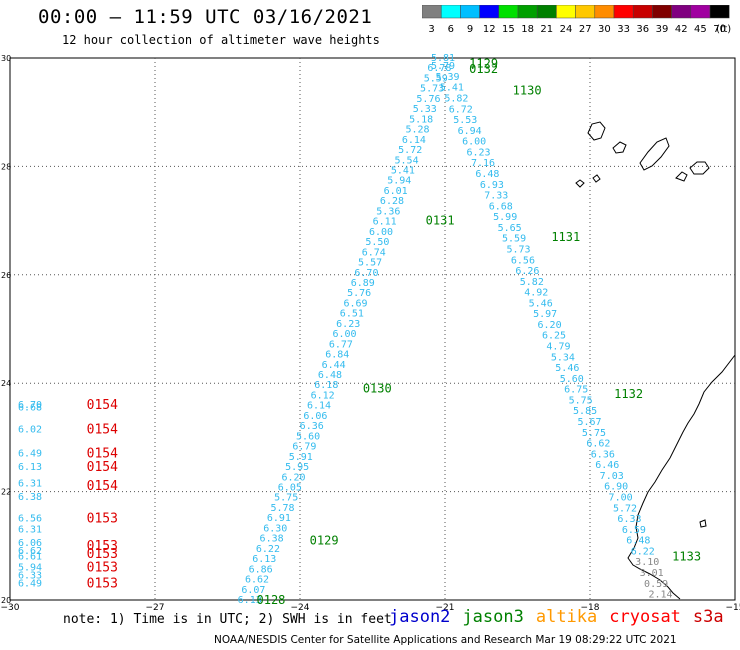 This screenshot has height=650, width=740. Describe the element at coordinates (493, 617) in the screenshot. I see `satellite-jason3: jason3` at that location.